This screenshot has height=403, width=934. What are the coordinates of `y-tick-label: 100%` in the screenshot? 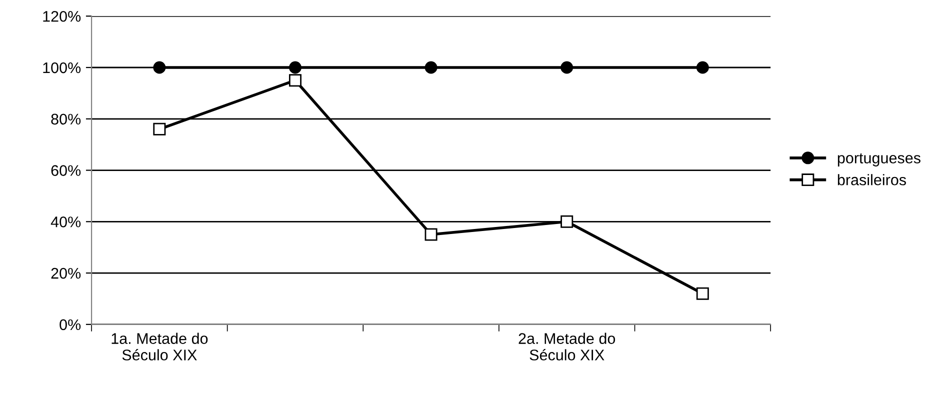 It's located at (62, 68).